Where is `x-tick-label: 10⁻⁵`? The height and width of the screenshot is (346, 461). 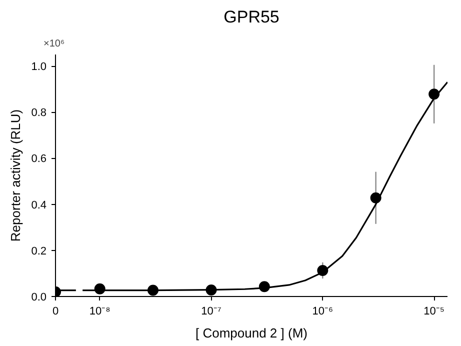
x-tick-label: 10⁻⁵ is located at coordinates (434, 312).